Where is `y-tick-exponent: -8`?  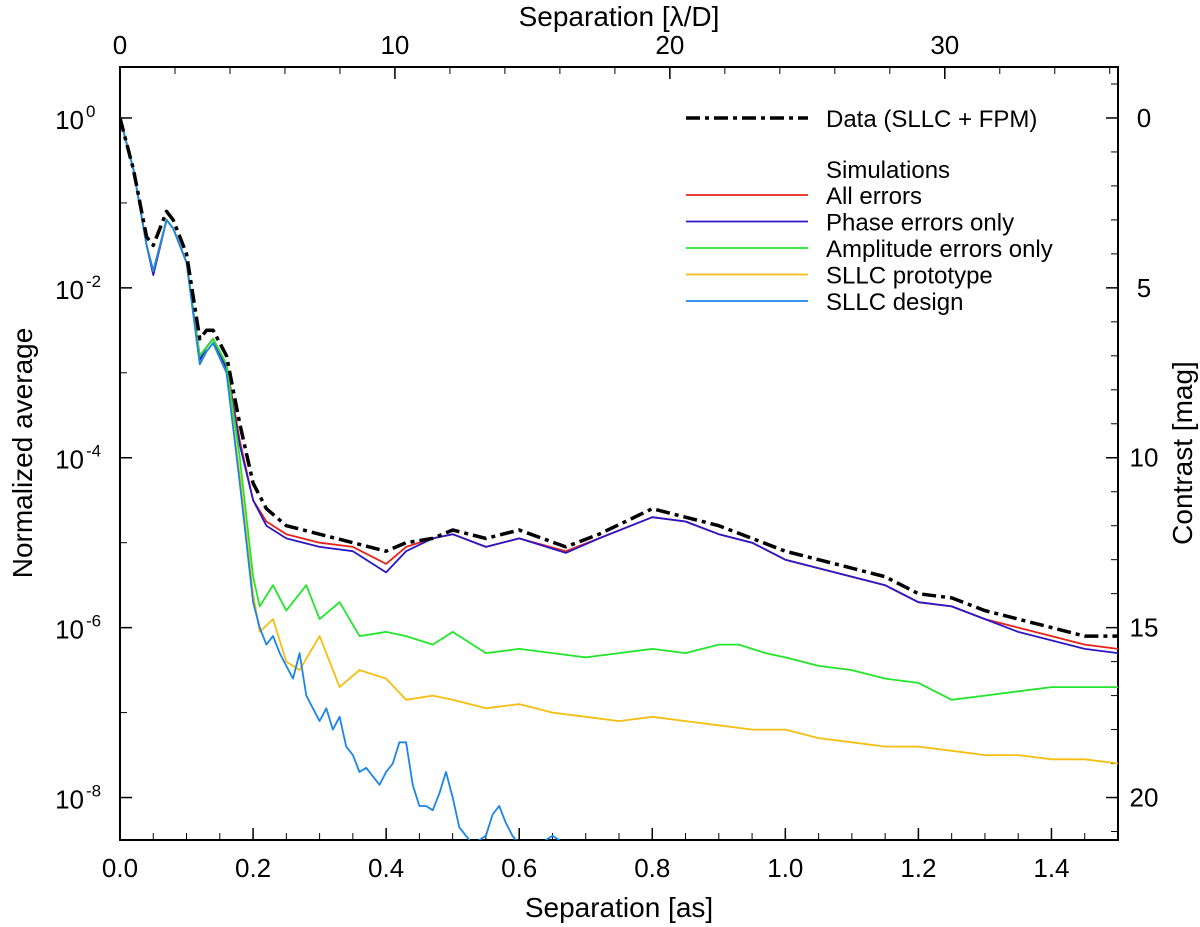
y-tick-exponent: -8 is located at coordinates (93, 791).